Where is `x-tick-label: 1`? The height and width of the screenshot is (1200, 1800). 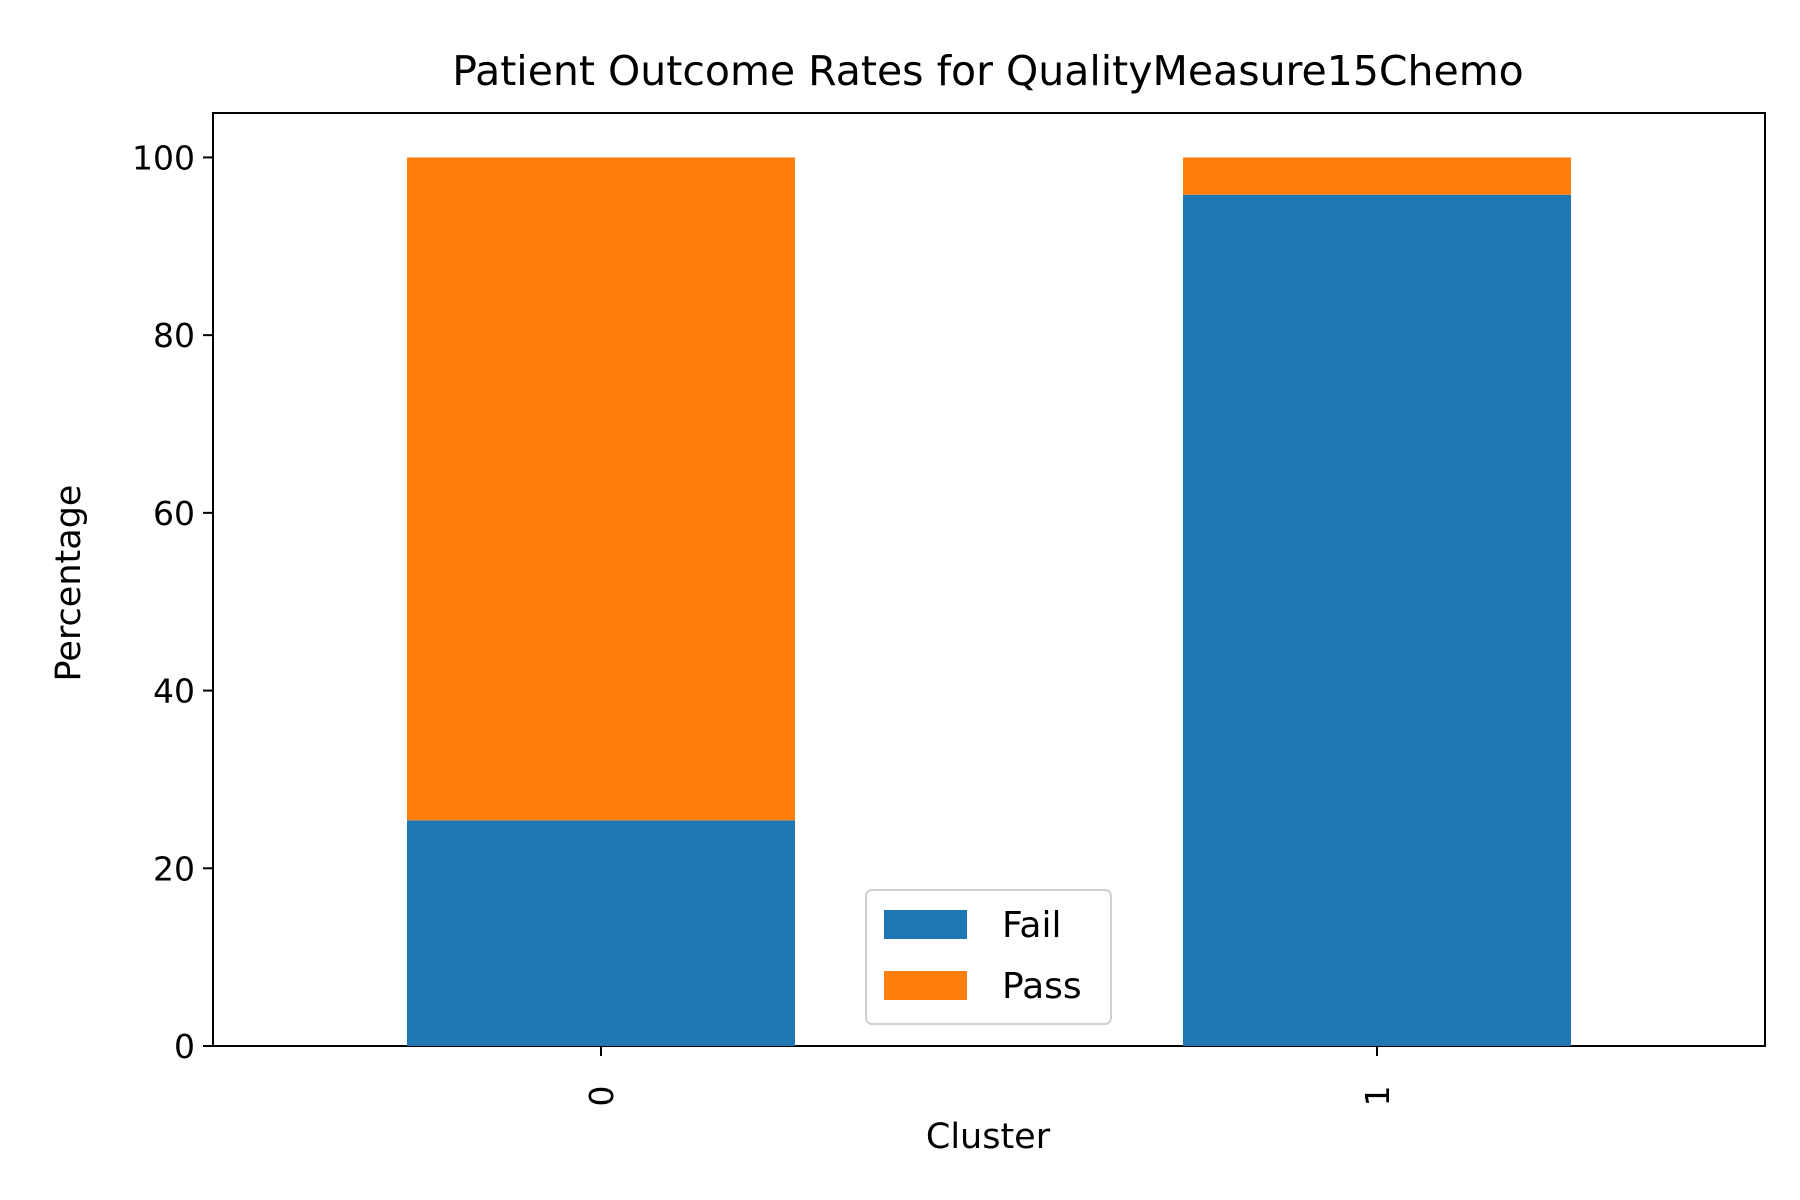 x-tick-label: 1 is located at coordinates (1377, 1096).